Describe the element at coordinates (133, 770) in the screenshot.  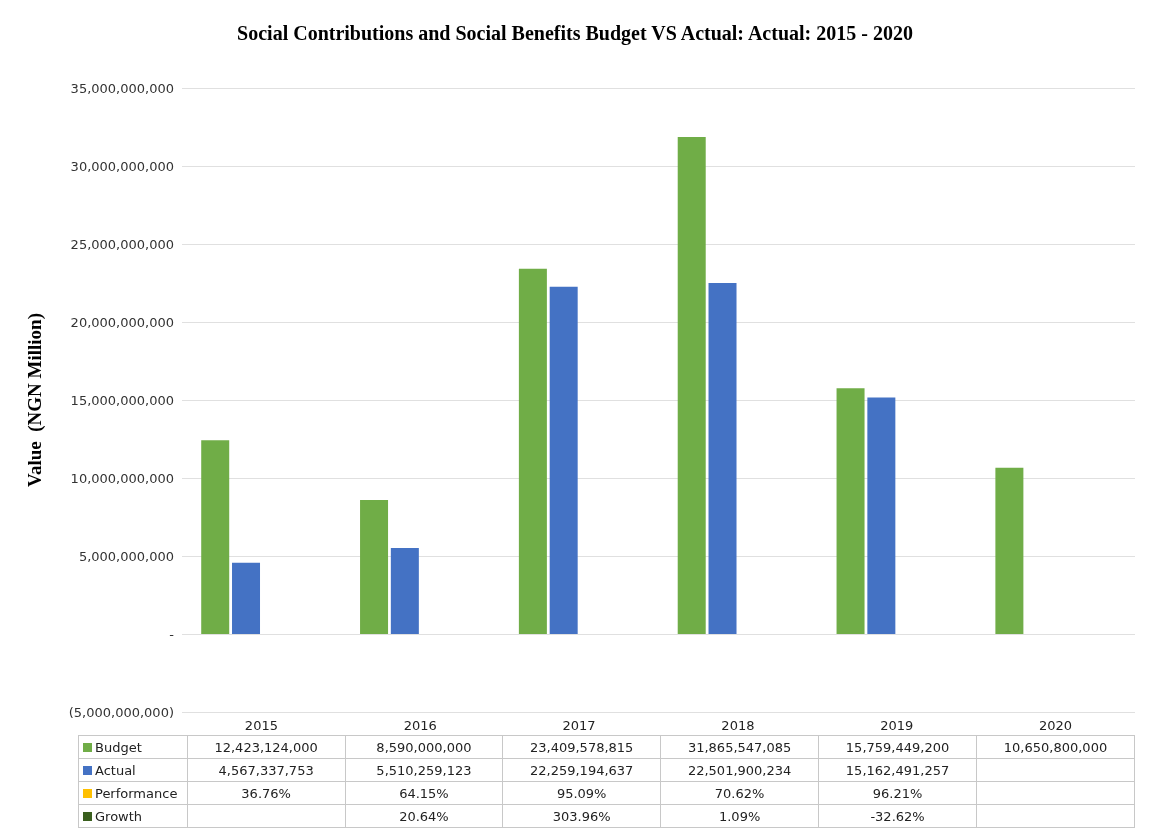
I see `legend-label: Actual` at that location.